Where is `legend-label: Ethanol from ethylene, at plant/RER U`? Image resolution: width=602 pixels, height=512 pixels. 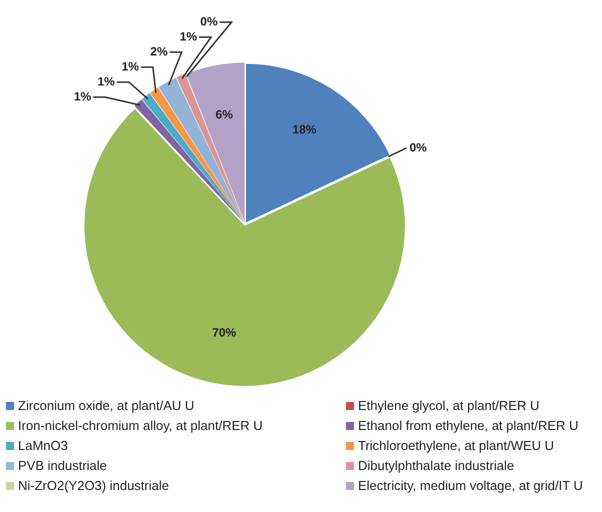
legend-label: Ethanol from ethylene, at plant/RER U is located at coordinates (468, 425).